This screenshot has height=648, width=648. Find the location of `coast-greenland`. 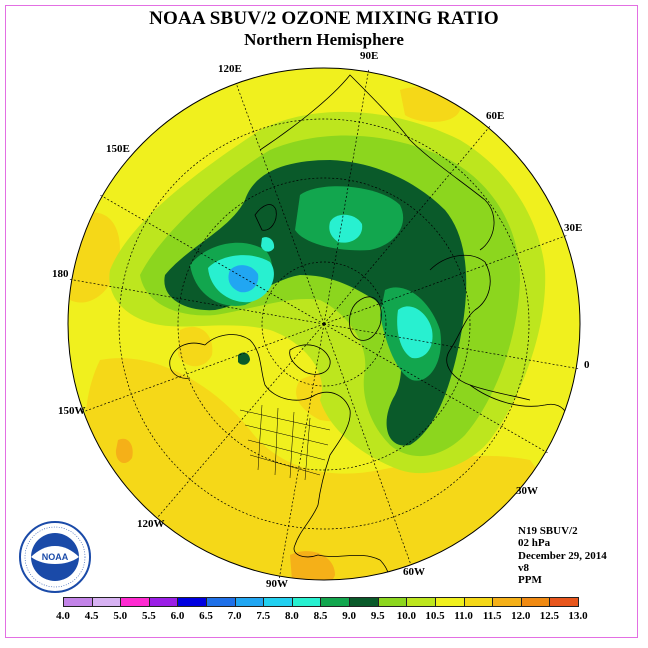

coast-greenland is located at coordinates (365, 318).